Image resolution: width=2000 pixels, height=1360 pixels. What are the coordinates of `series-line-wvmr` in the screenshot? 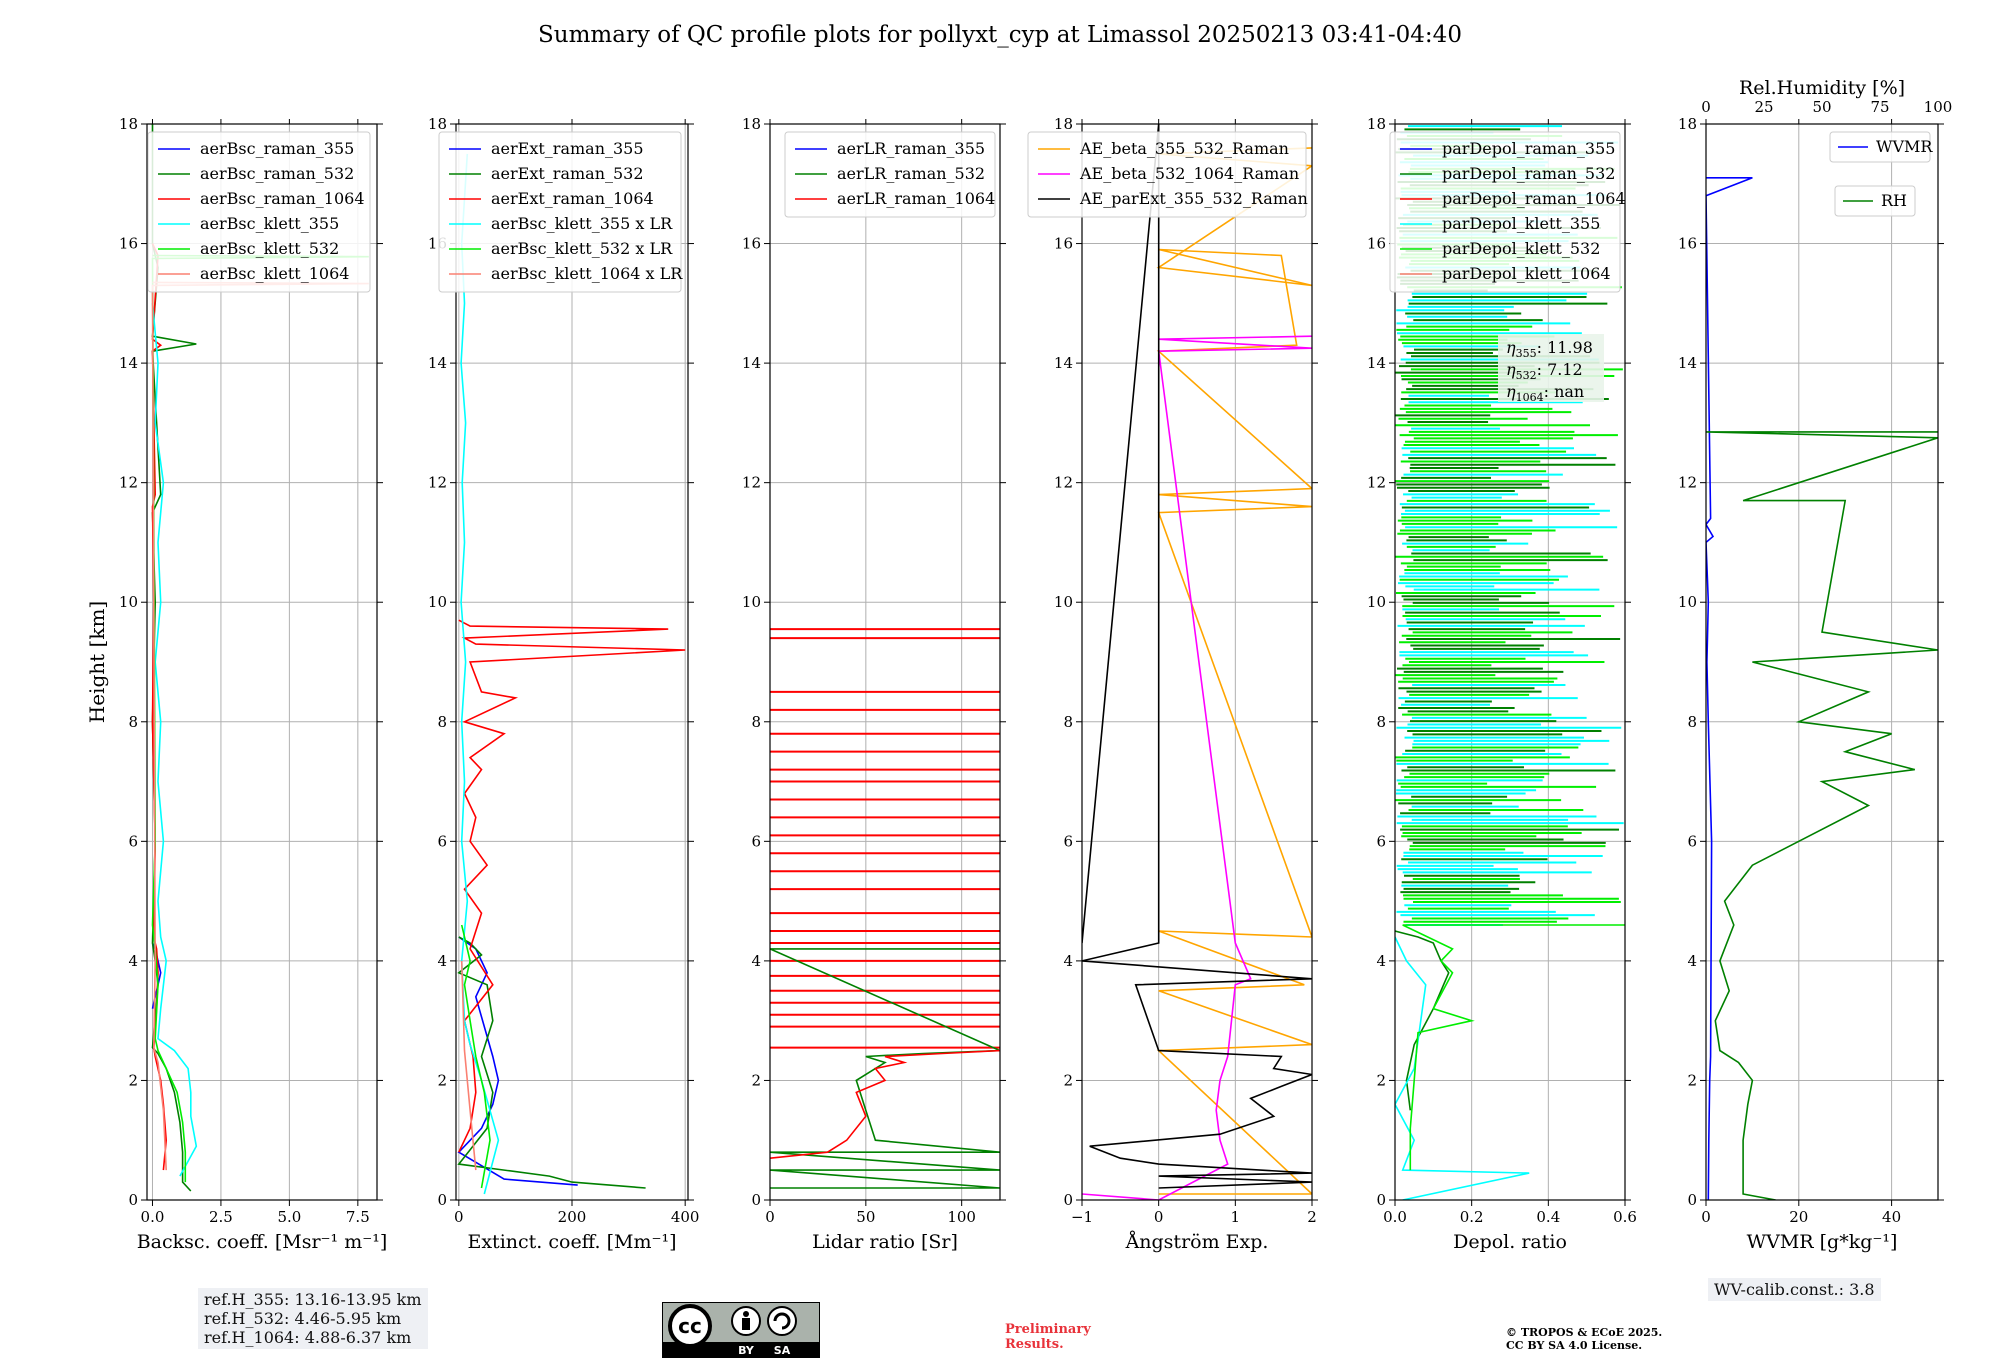 It's located at (1729, 688).